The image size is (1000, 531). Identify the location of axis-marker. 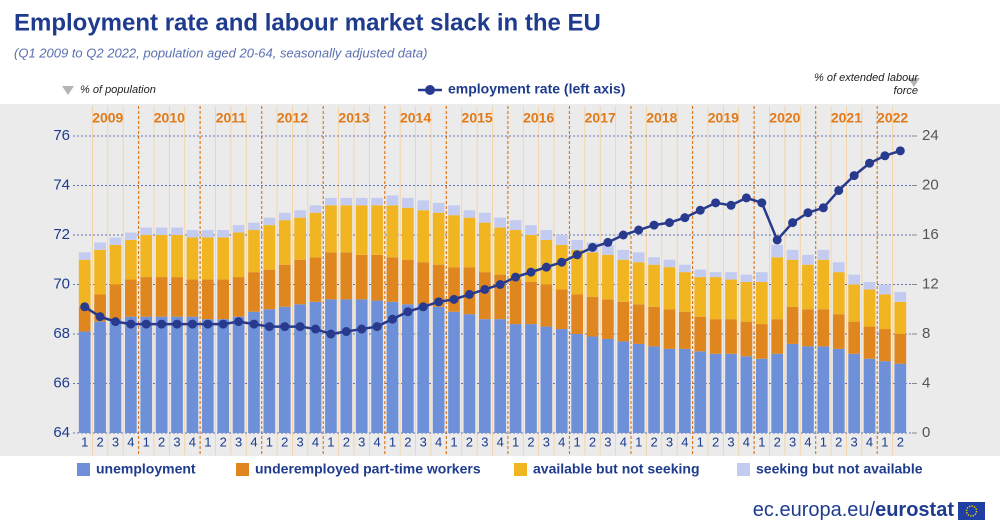
(68, 90).